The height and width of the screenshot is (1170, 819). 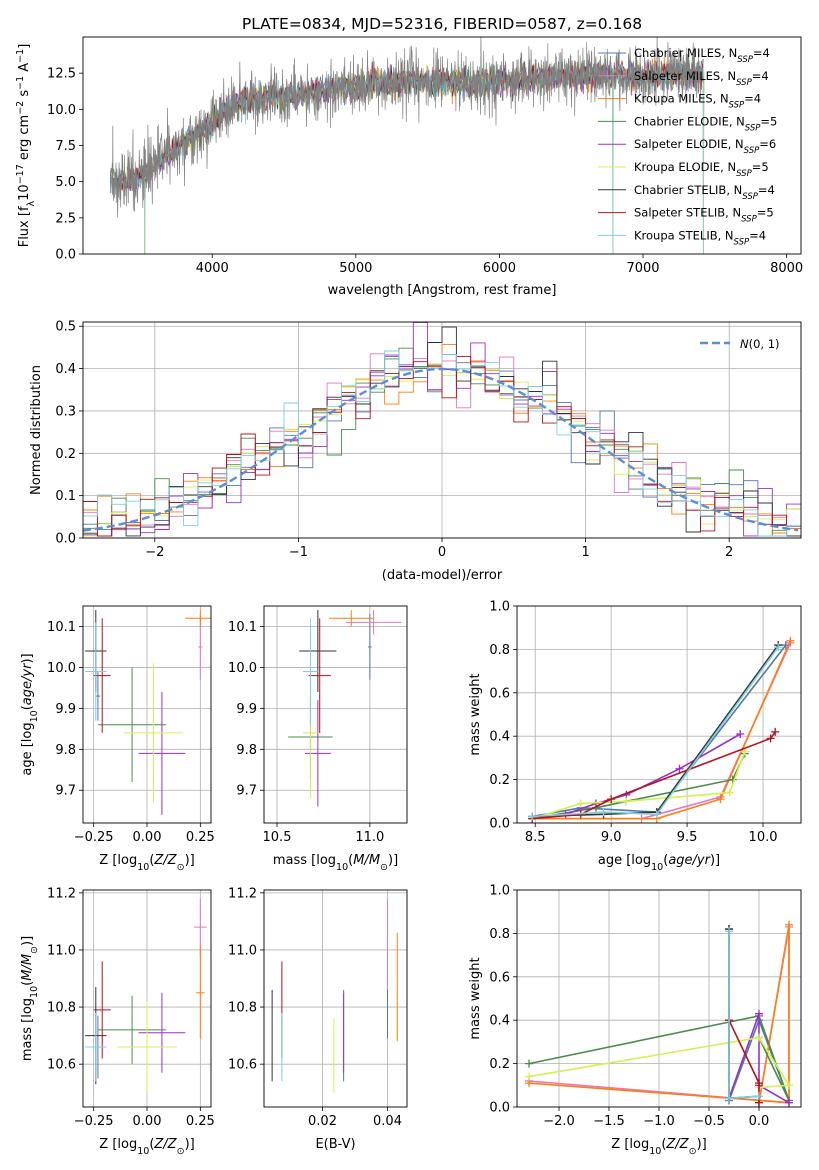 What do you see at coordinates (624, 860) in the screenshot?
I see `label-part: age [log` at bounding box center [624, 860].